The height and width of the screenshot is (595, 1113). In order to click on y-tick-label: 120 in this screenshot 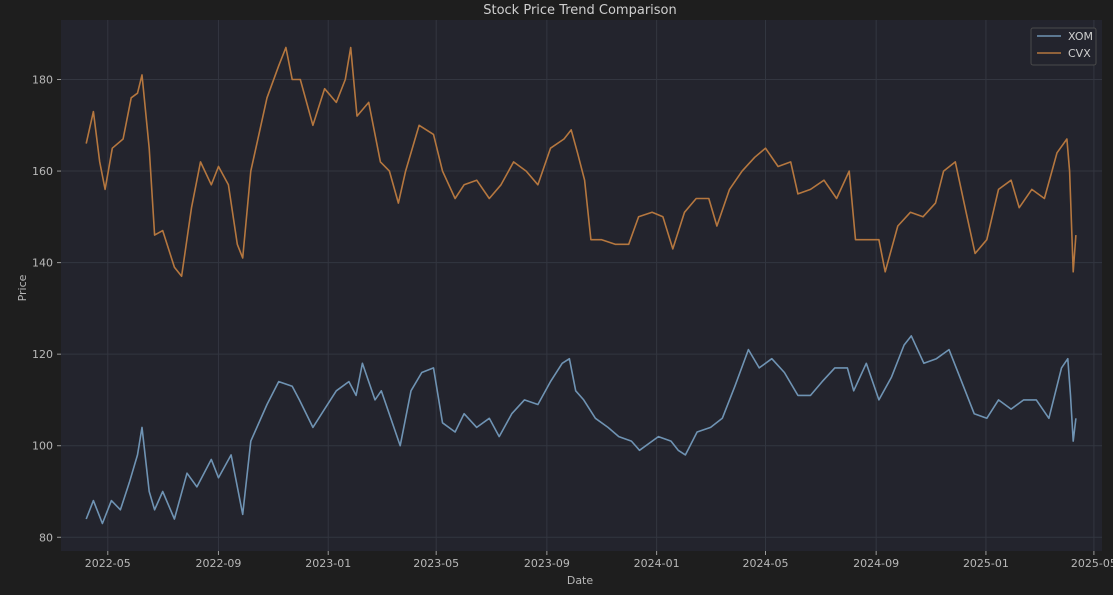, I will do `click(42, 354)`.